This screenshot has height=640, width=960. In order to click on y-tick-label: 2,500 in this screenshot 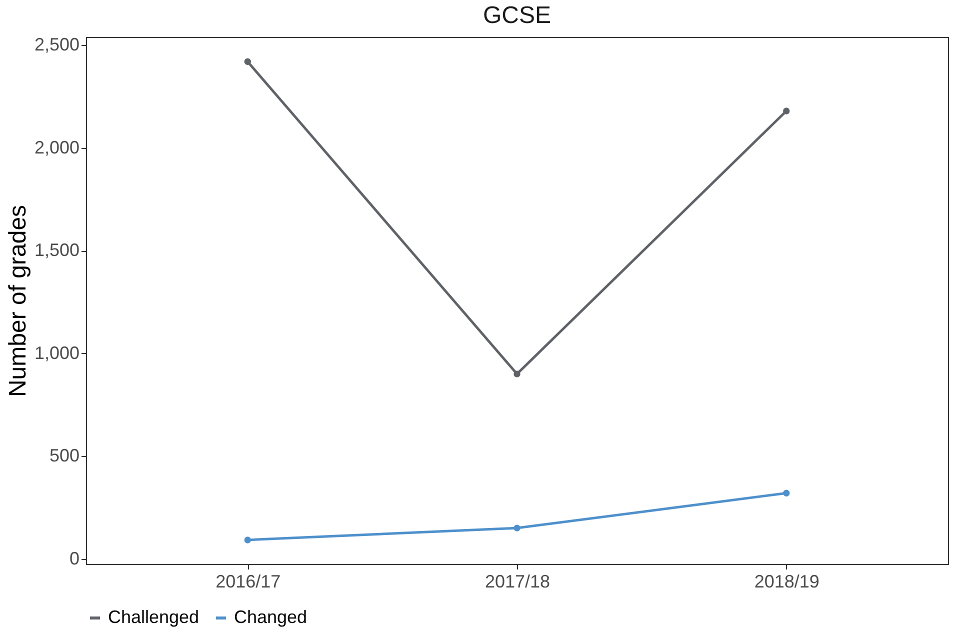, I will do `click(57, 44)`.